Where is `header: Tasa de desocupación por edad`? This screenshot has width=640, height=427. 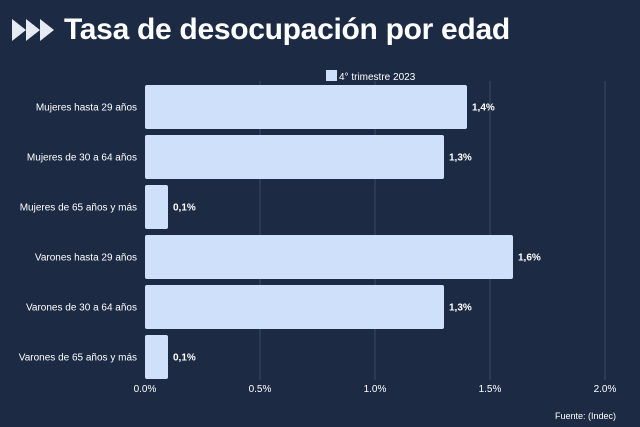 header: Tasa de desocupación por edad is located at coordinates (260, 30).